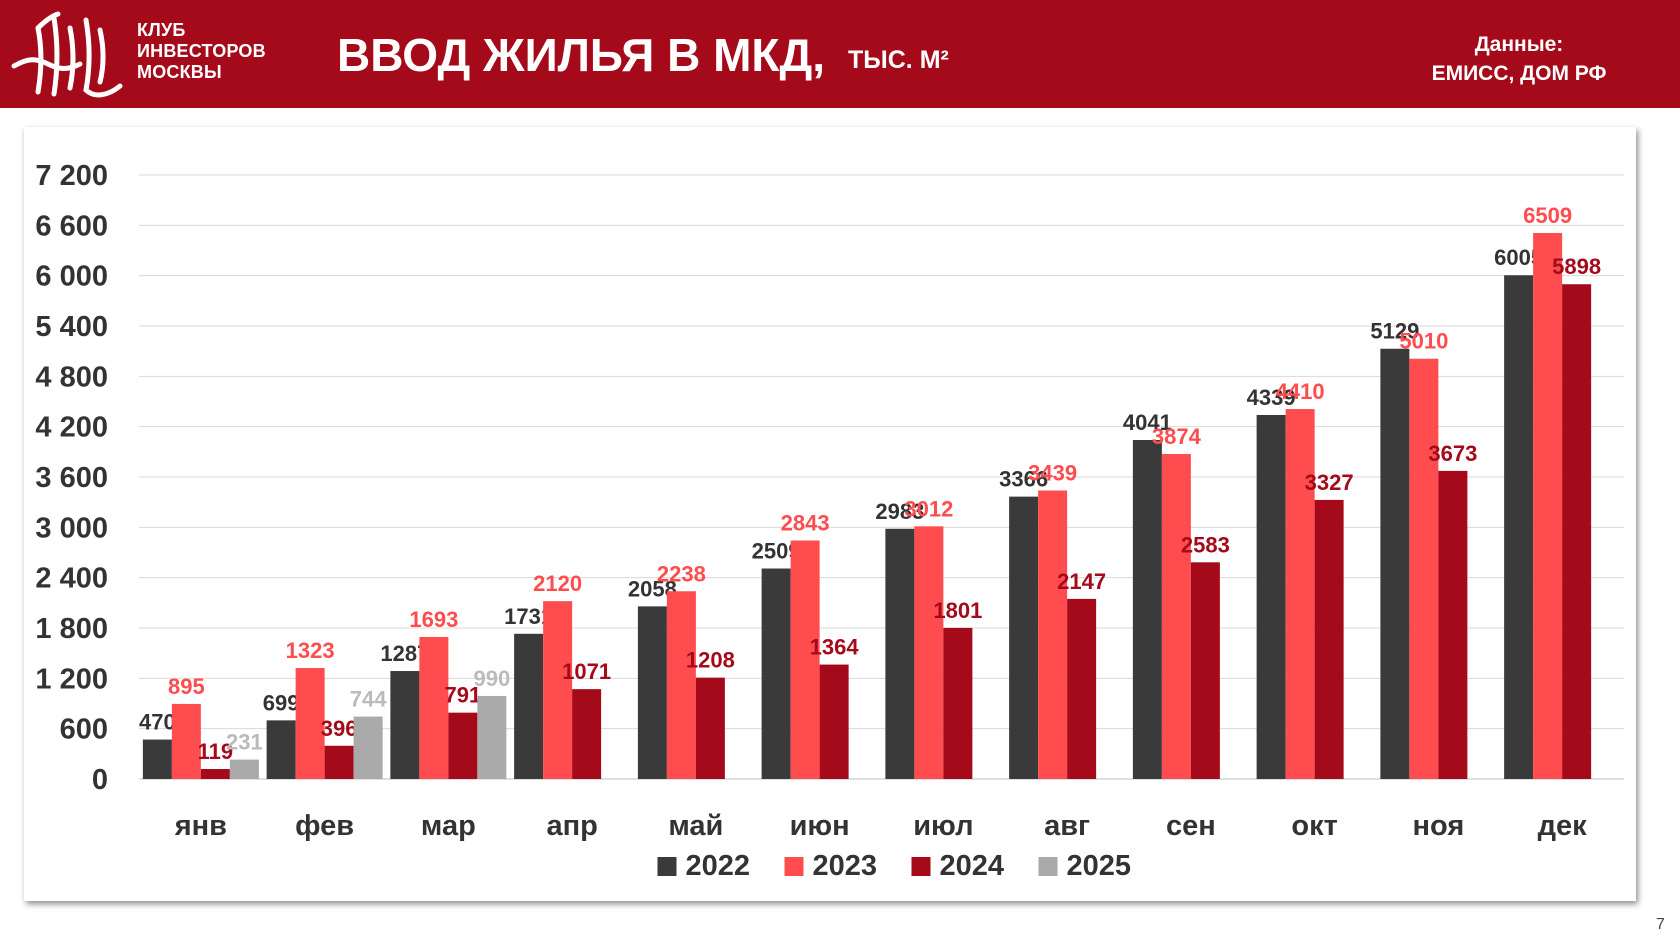 The height and width of the screenshot is (945, 1680). I want to click on y-tick-label: 3 000, so click(71, 528).